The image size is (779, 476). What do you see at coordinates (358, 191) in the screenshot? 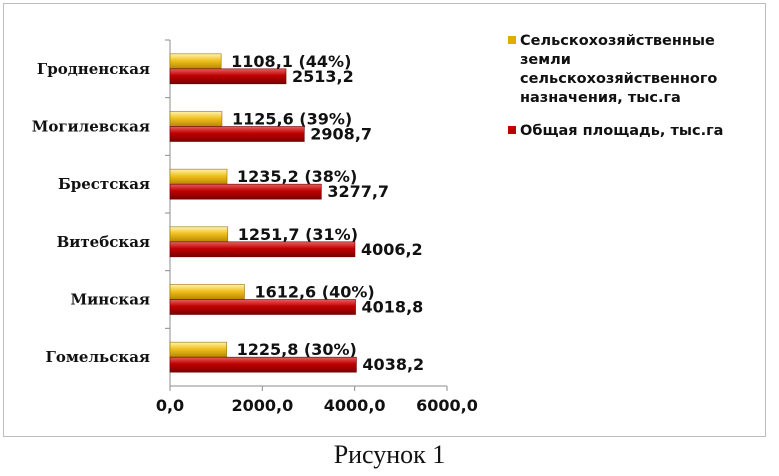
I see `data-label: 3277,7` at bounding box center [358, 191].